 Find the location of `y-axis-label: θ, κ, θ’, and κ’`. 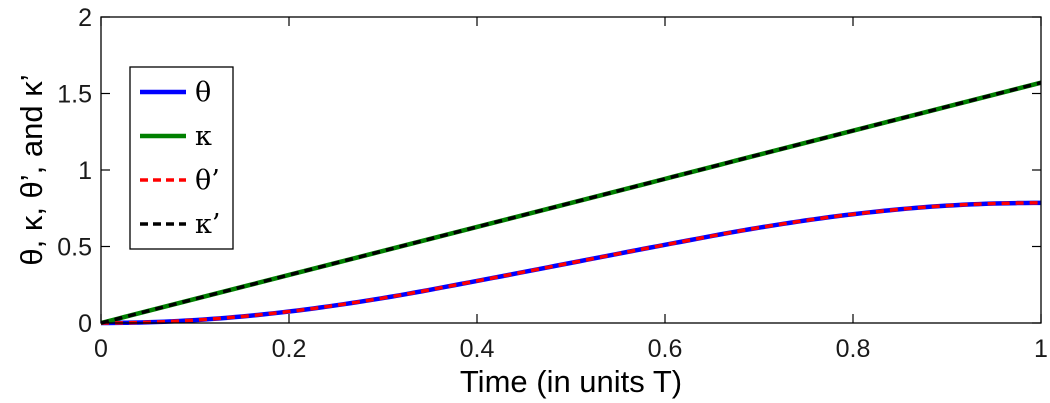

y-axis-label: θ, κ, θ’, and κ’ is located at coordinates (31, 169).